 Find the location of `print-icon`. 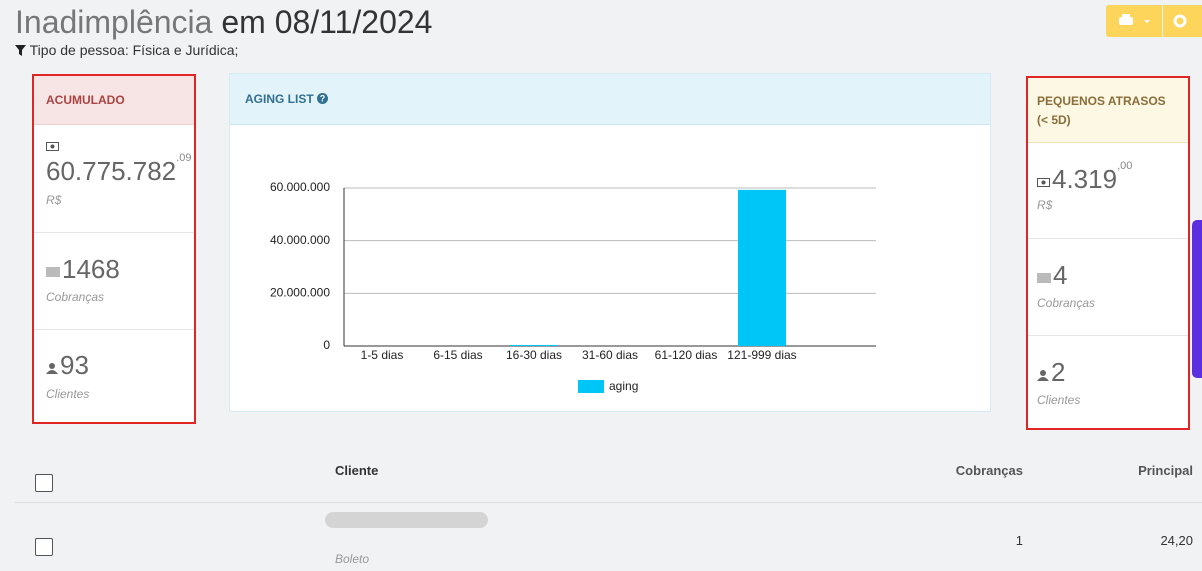

print-icon is located at coordinates (1134, 19).